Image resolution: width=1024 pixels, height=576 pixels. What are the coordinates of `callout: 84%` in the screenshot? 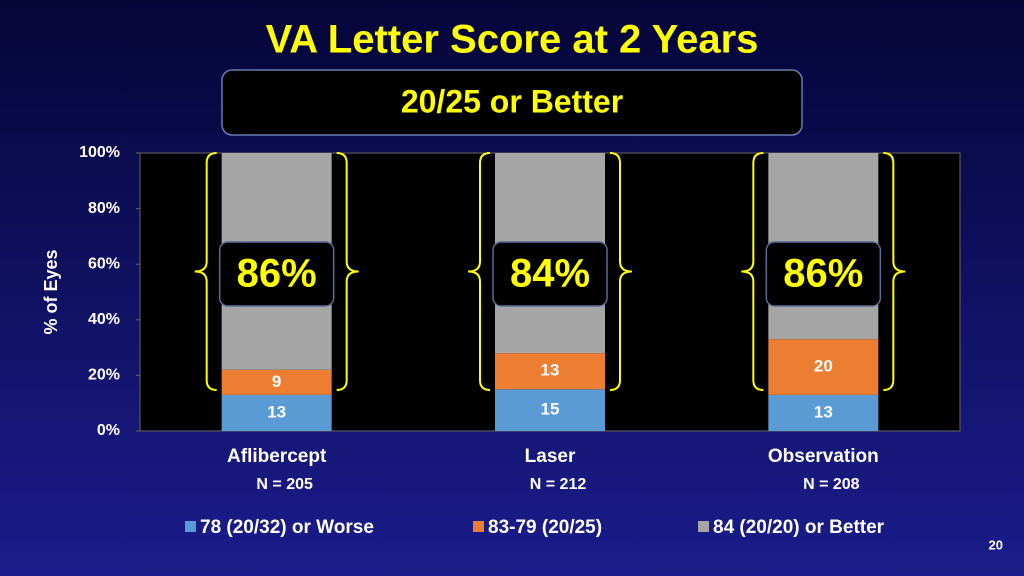 It's located at (550, 274).